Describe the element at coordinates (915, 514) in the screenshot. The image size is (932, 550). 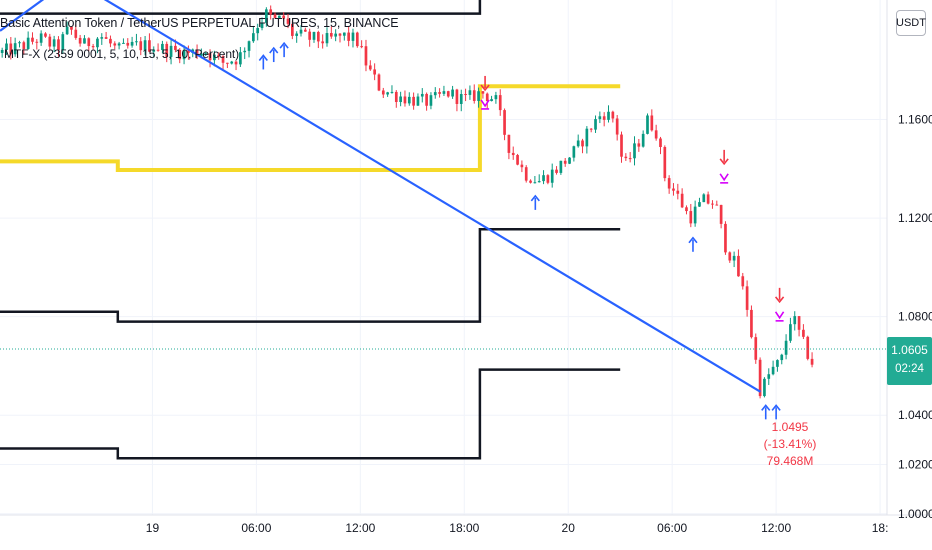
I see `price-tick-label: 1.0000` at that location.